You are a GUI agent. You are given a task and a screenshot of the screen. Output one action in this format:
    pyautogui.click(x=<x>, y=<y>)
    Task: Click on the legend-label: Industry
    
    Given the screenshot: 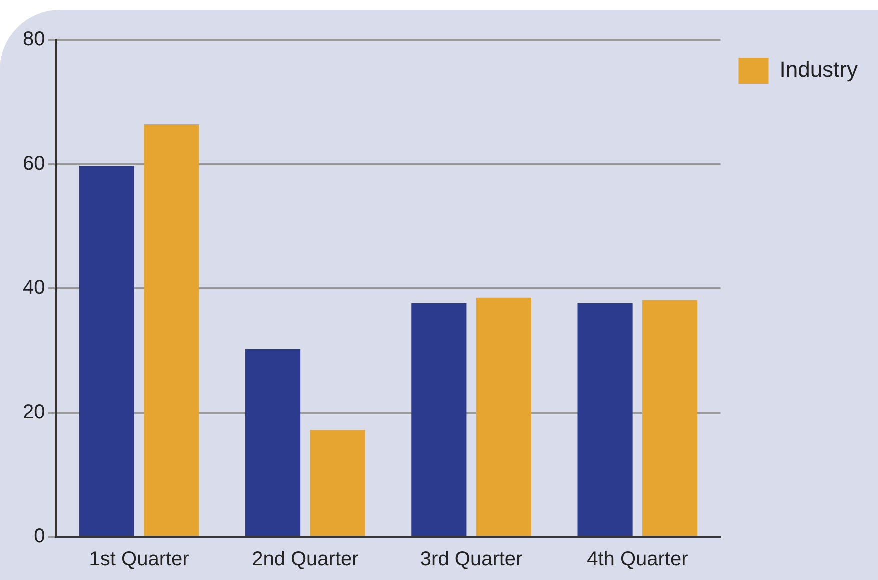 What is the action you would take?
    pyautogui.click(x=819, y=69)
    